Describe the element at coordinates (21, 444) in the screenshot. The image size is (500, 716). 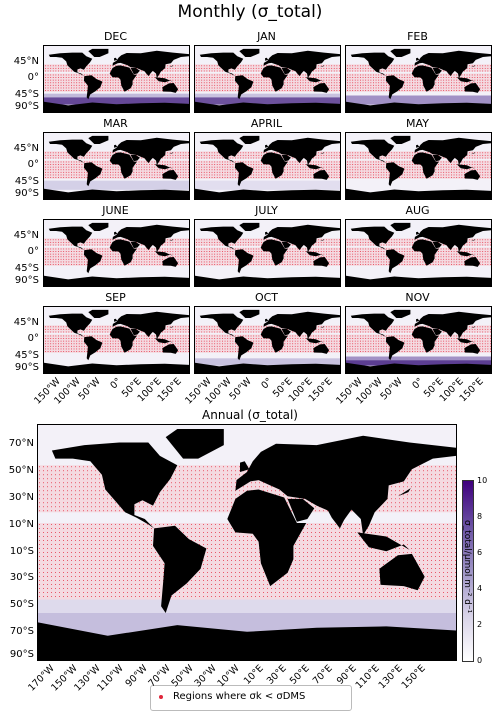
I see `annual-lat-label: 70°N` at that location.